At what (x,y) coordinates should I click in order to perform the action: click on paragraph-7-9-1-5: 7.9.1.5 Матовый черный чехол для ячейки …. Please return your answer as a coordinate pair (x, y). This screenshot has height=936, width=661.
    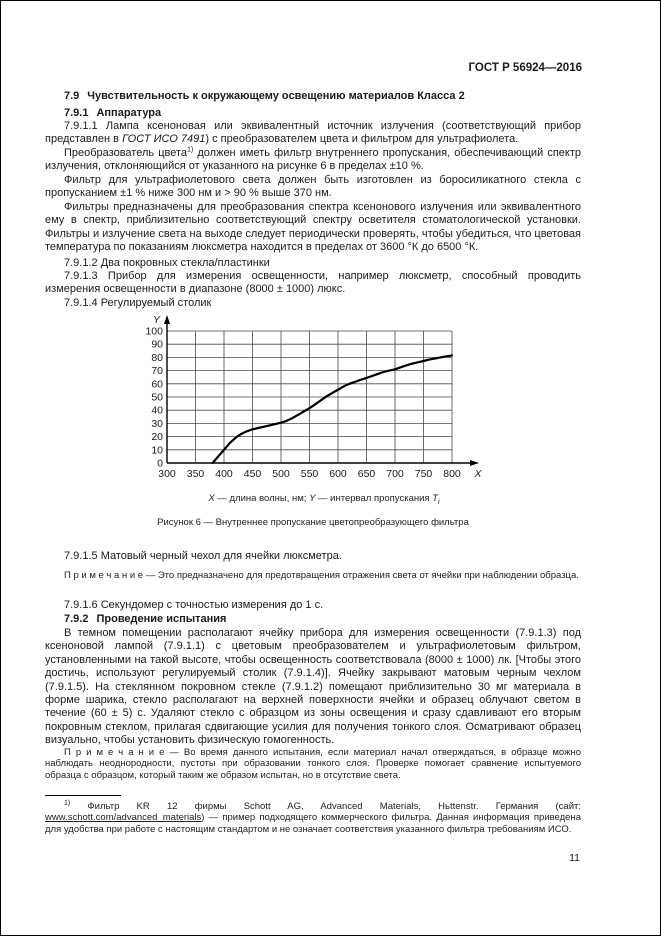
    Looking at the image, I should click on (203, 556).